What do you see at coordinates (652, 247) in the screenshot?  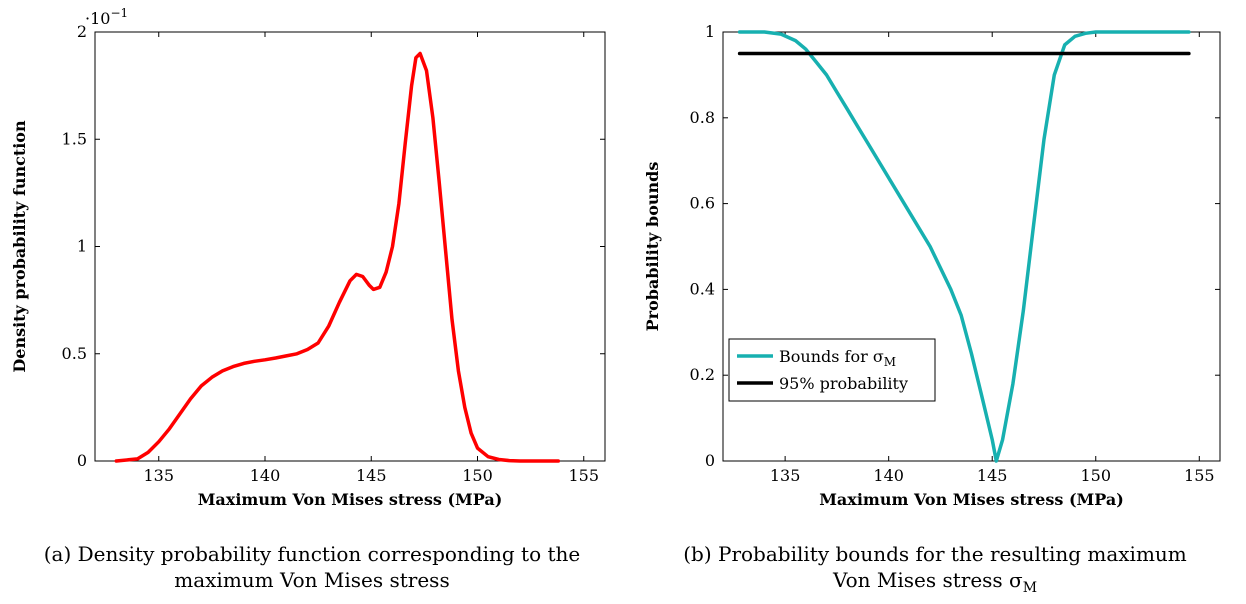 I see `y-axis-label: Probability bounds` at bounding box center [652, 247].